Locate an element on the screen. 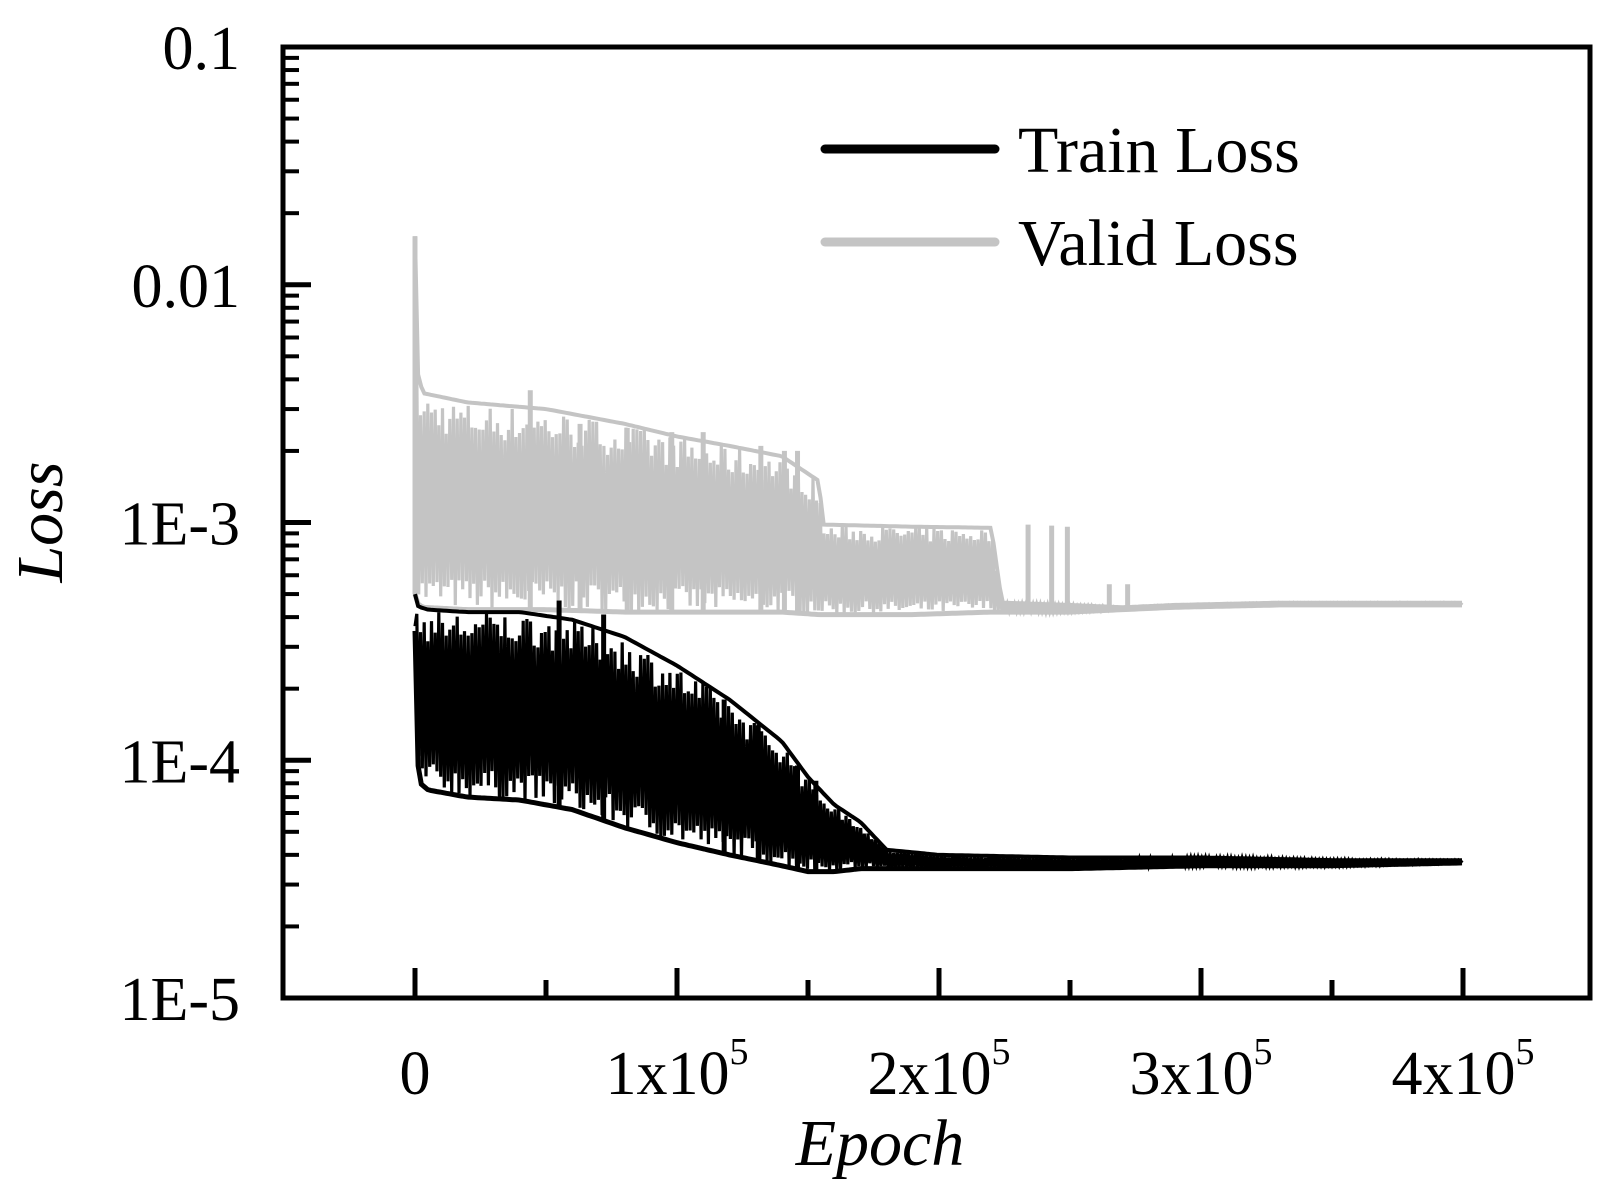 Image resolution: width=1611 pixels, height=1180 pixels. y-tick-label: 0.01 is located at coordinates (186, 287).